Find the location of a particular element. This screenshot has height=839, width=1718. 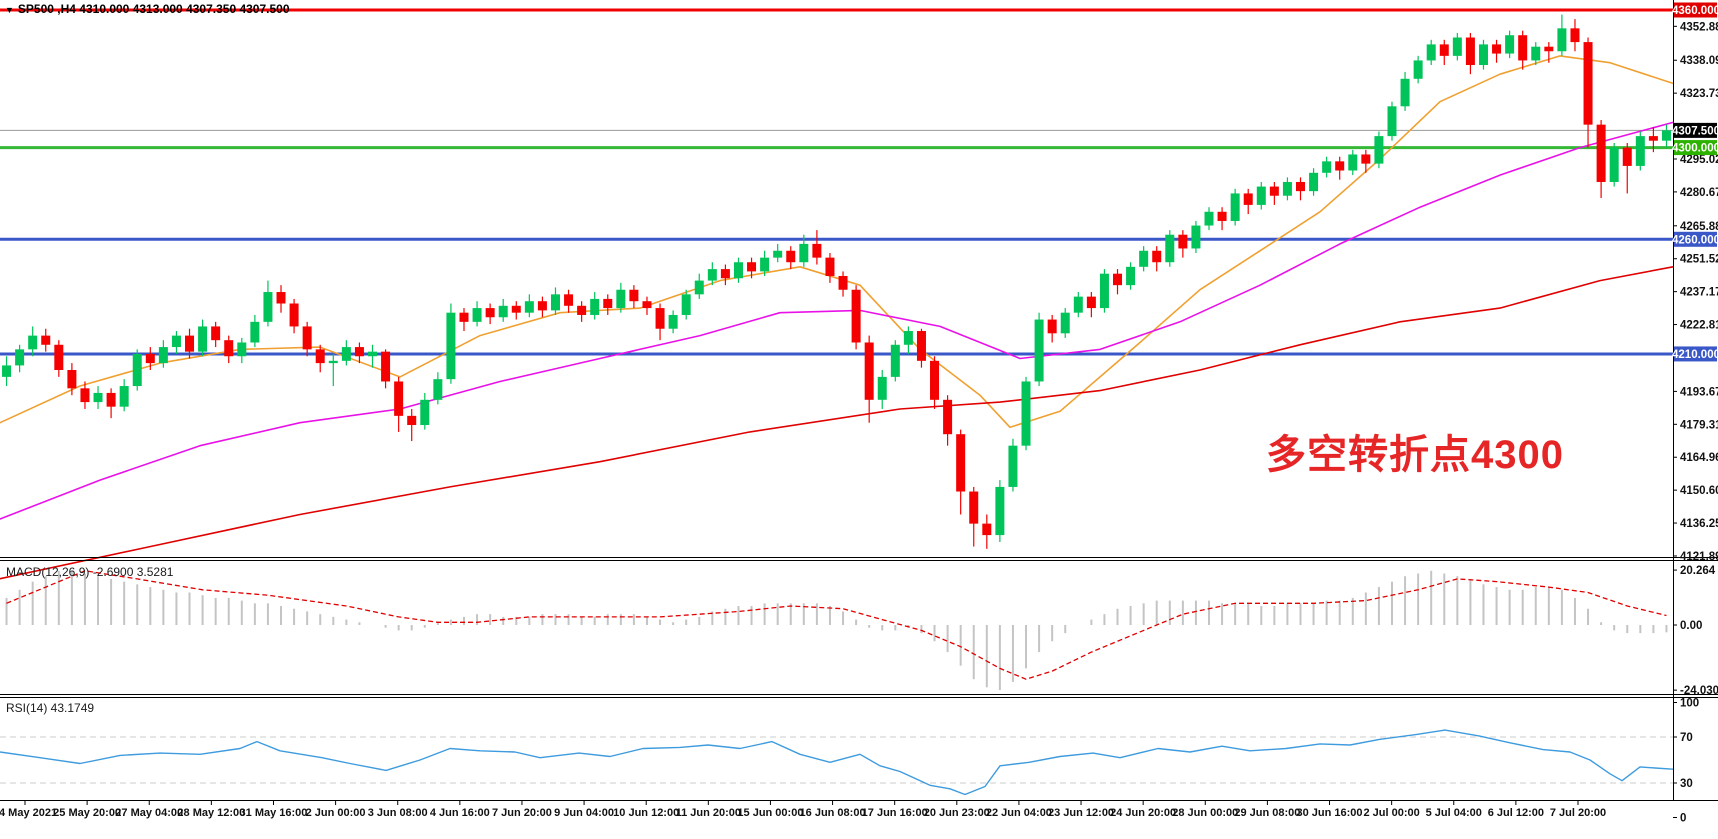

time-tick-label: 15 Jun 00:00 is located at coordinates (770, 813).